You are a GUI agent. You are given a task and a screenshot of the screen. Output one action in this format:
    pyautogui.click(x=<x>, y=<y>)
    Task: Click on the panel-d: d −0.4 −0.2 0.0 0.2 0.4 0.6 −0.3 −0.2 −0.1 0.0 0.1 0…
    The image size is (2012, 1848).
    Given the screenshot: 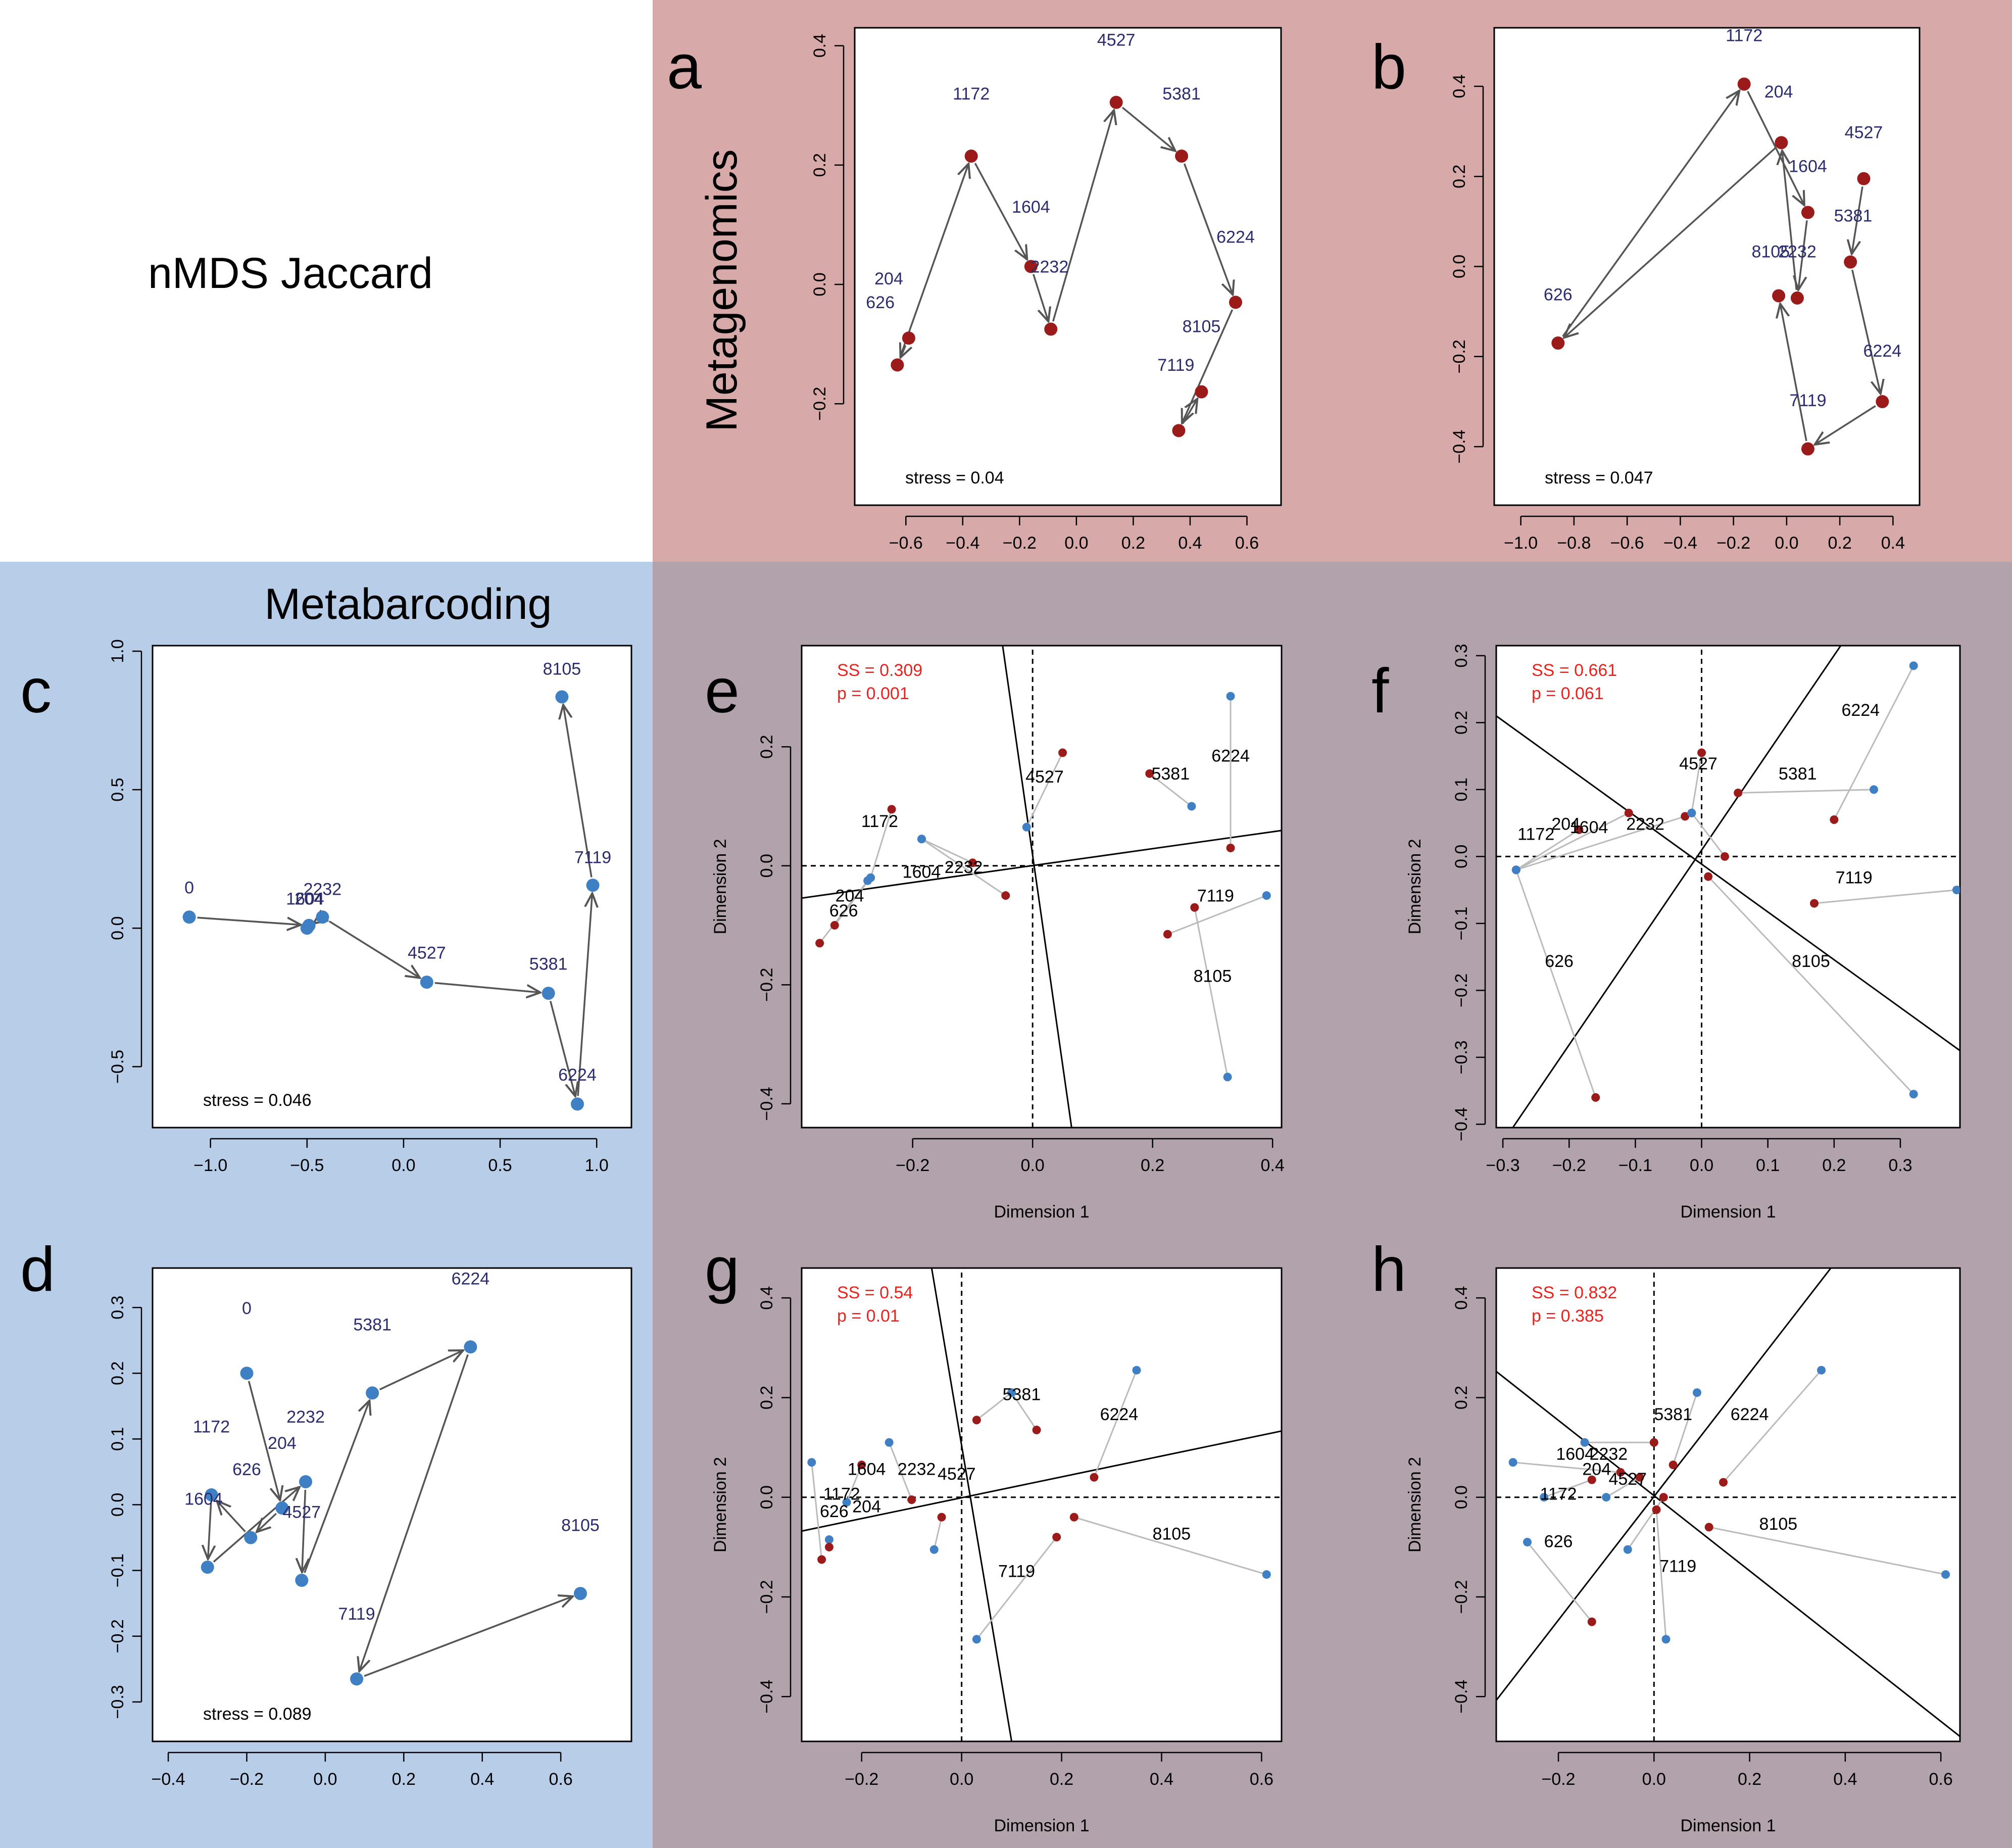 What is the action you would take?
    pyautogui.click(x=326, y=1512)
    